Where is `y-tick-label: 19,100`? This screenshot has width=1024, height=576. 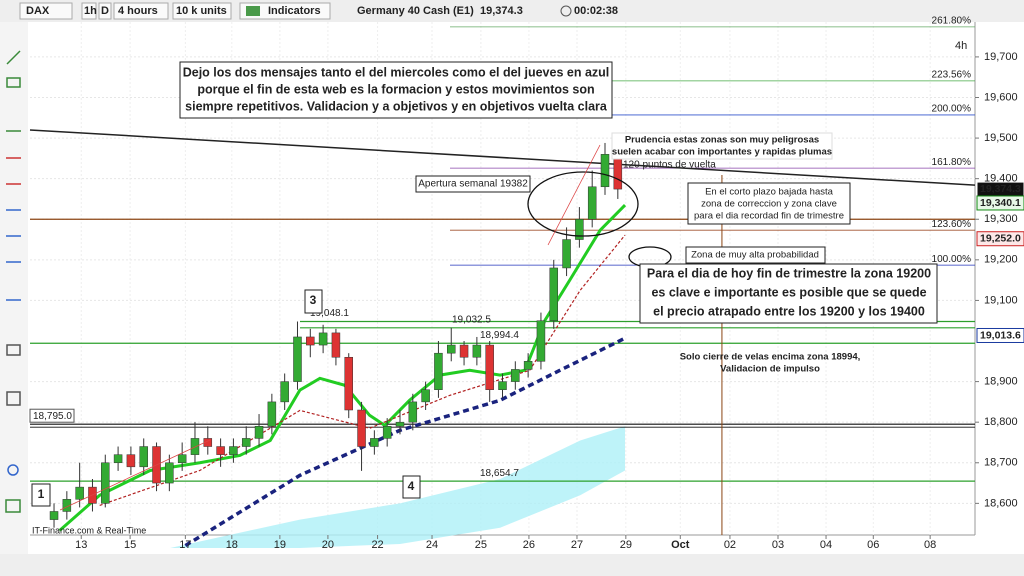
y-tick-label: 19,100 is located at coordinates (1001, 300).